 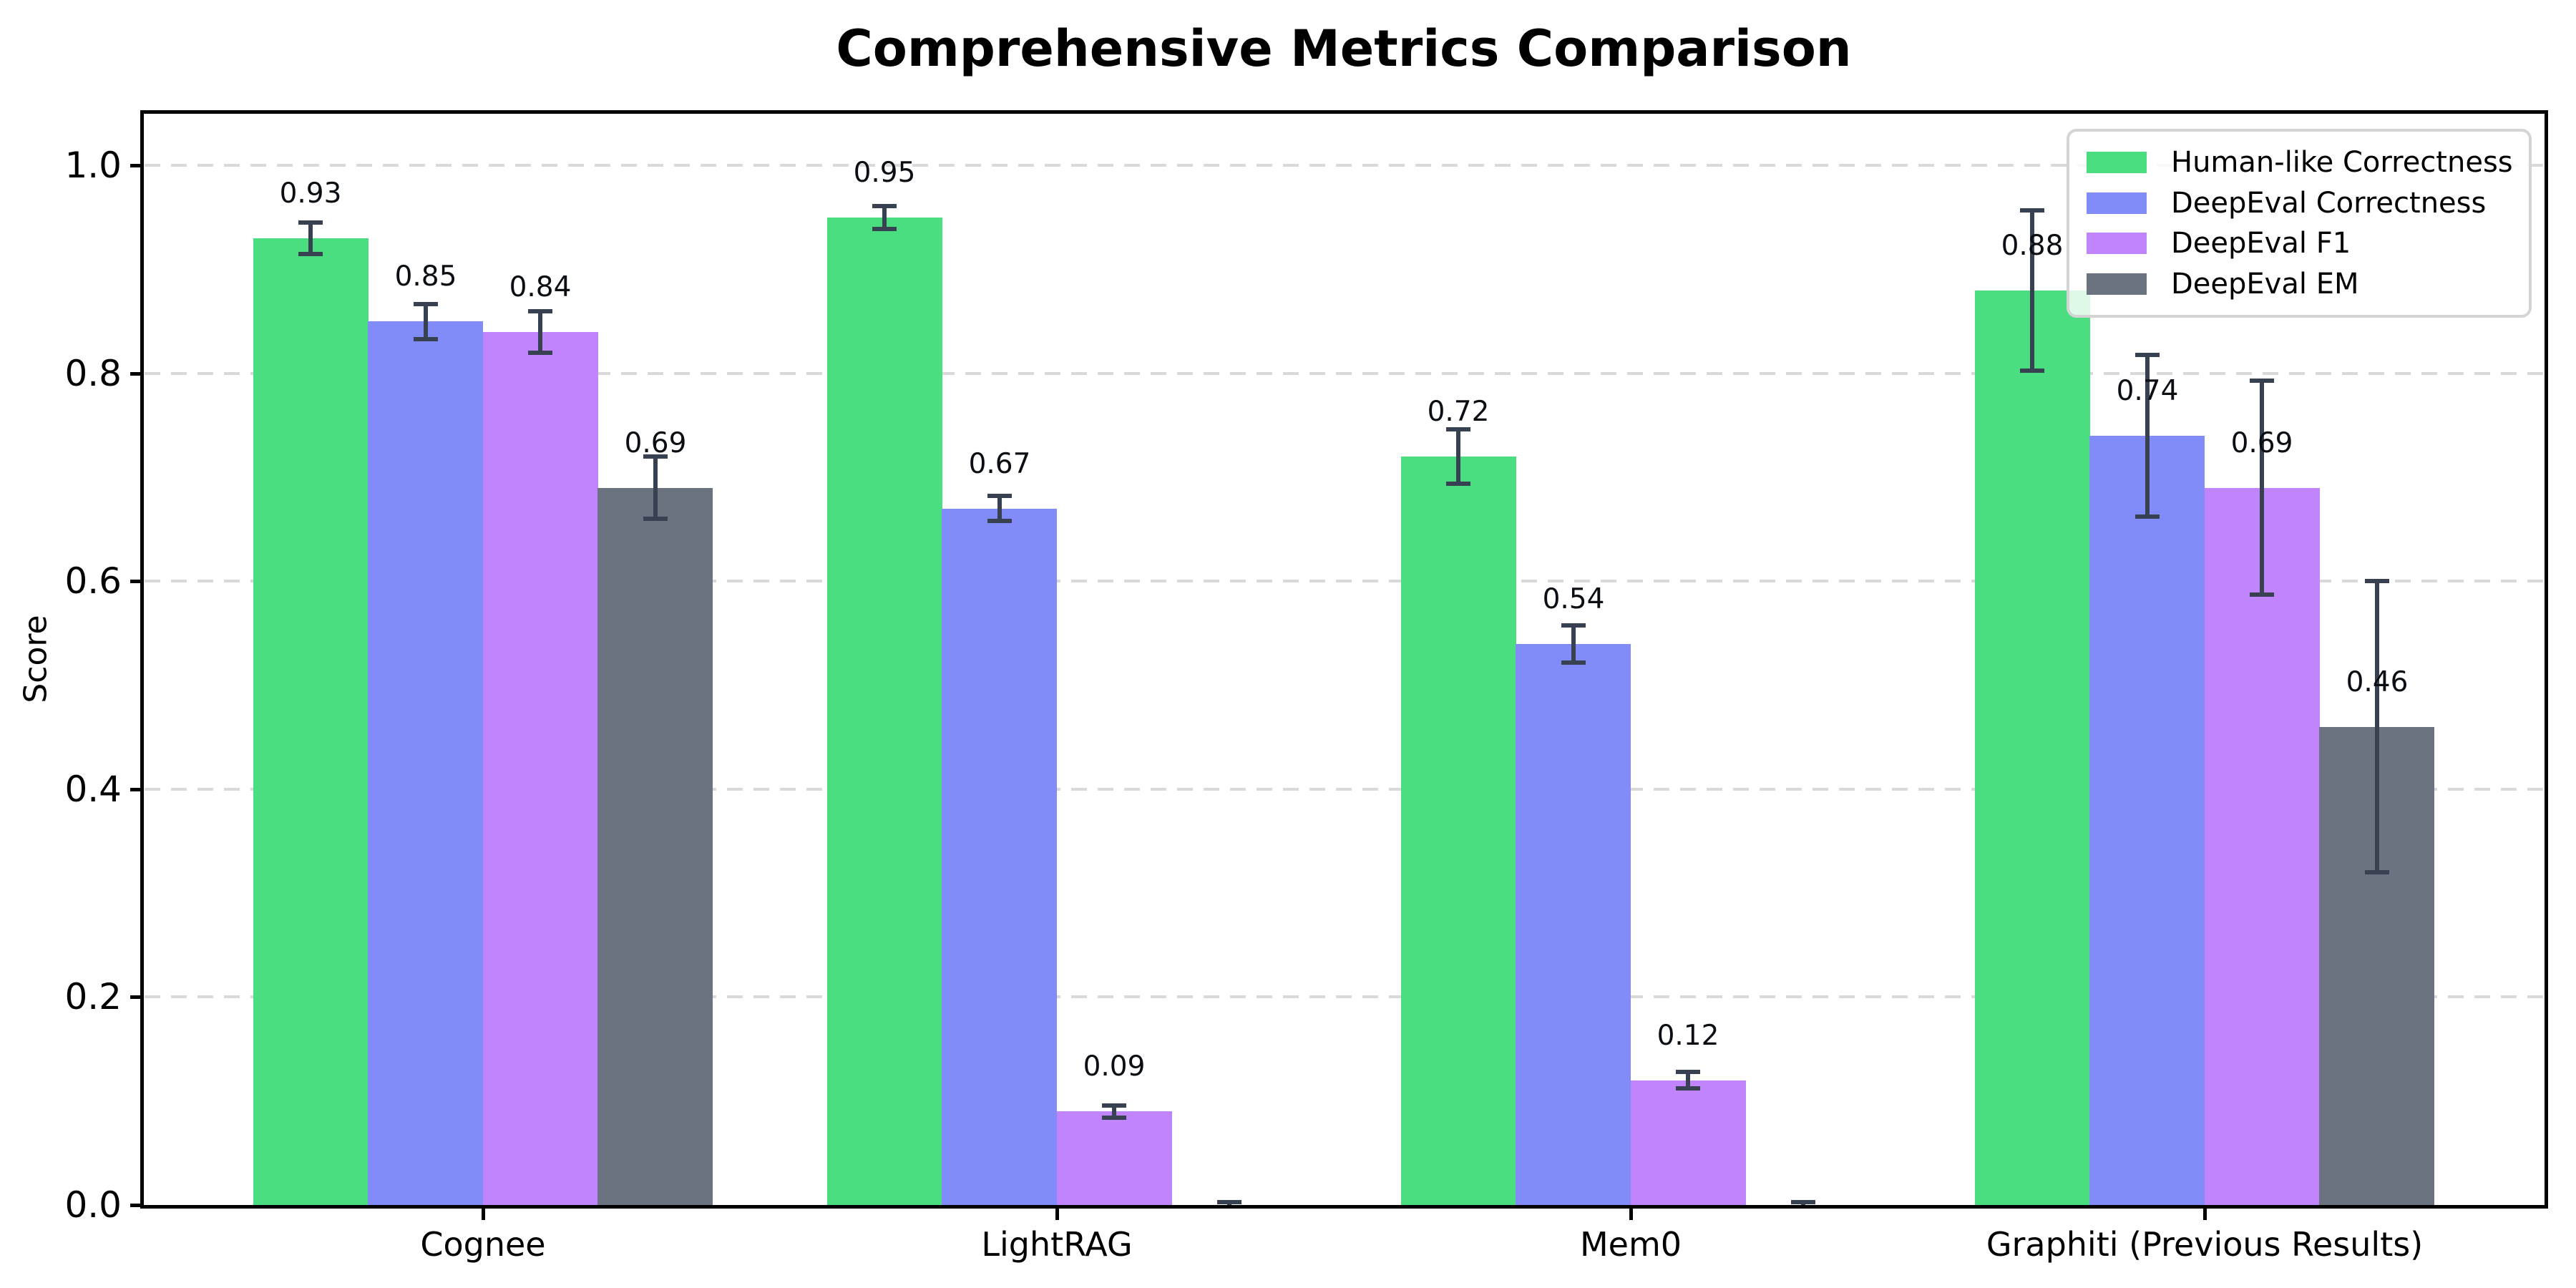 What do you see at coordinates (2342, 162) in the screenshot?
I see `legend-label: Human-like Correctness` at bounding box center [2342, 162].